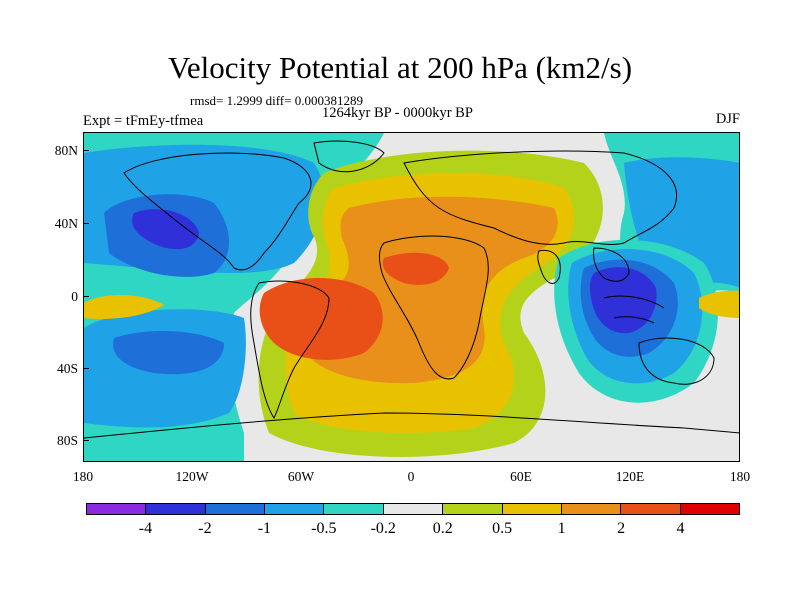  Describe the element at coordinates (264, 528) in the screenshot. I see `colorbar-label: -1` at that location.